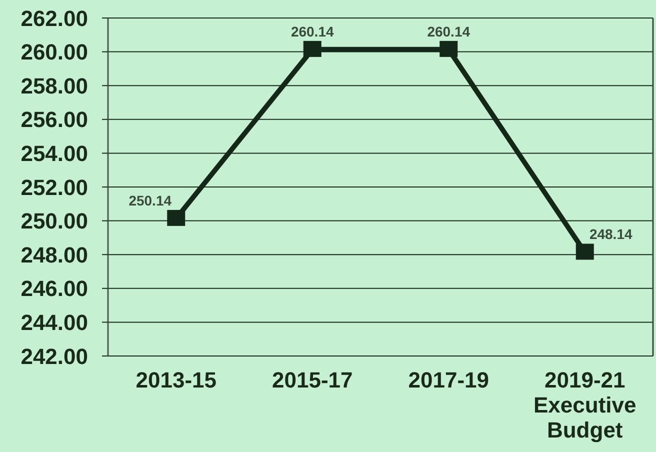  What do you see at coordinates (176, 380) in the screenshot?
I see `x-tick-label: 2013-15` at bounding box center [176, 380].